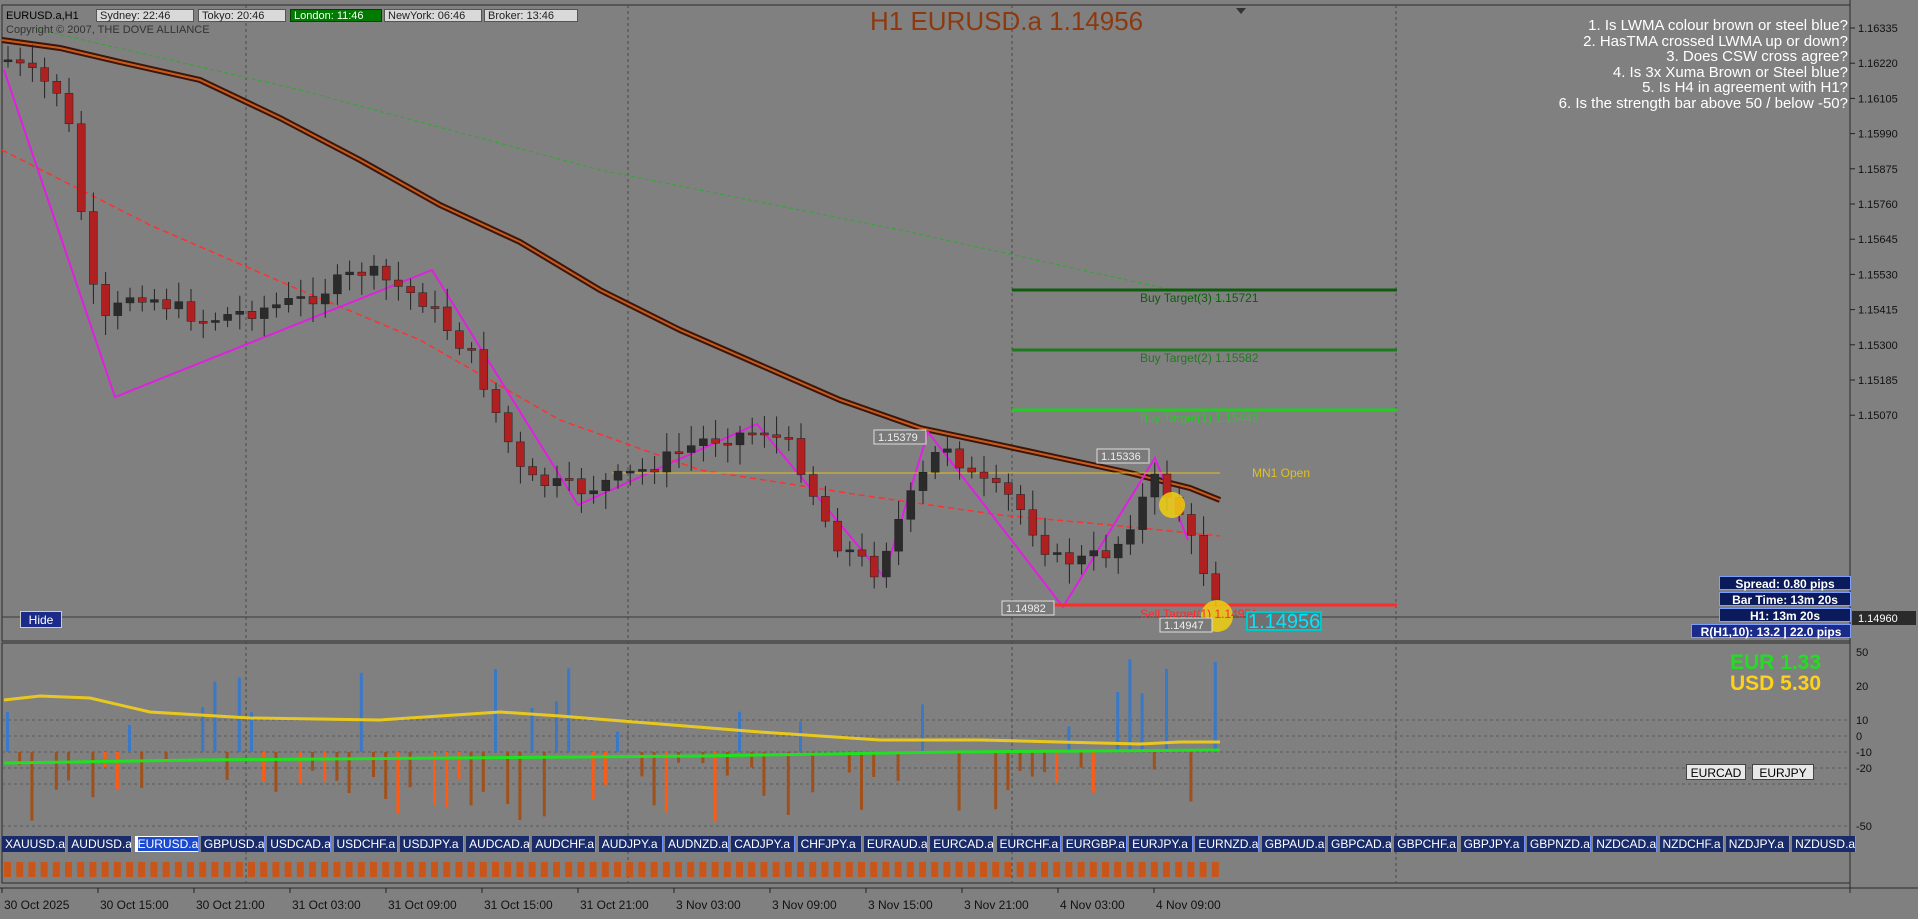 The width and height of the screenshot is (1918, 919). I want to click on symbol-button: AUDUSD.a, so click(100, 844).